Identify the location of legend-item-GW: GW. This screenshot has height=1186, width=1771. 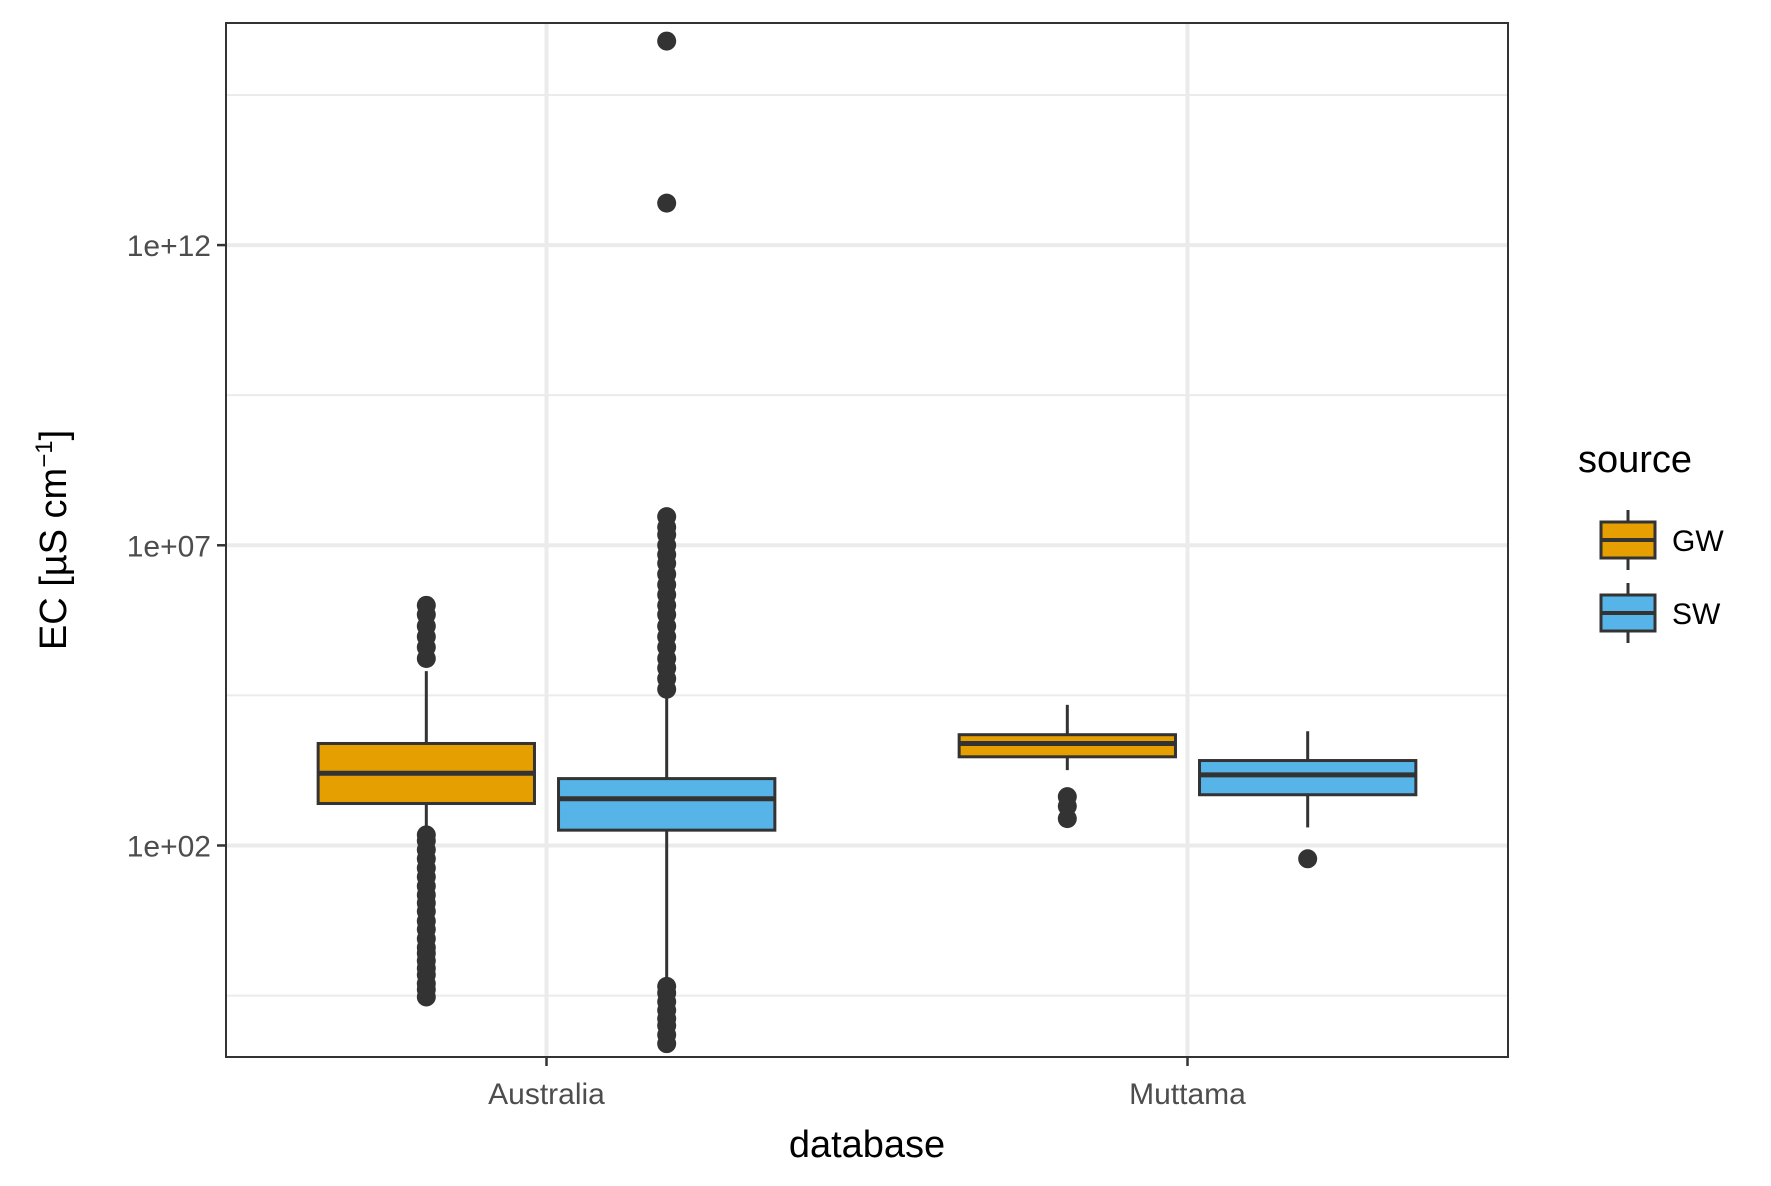
(1661, 540).